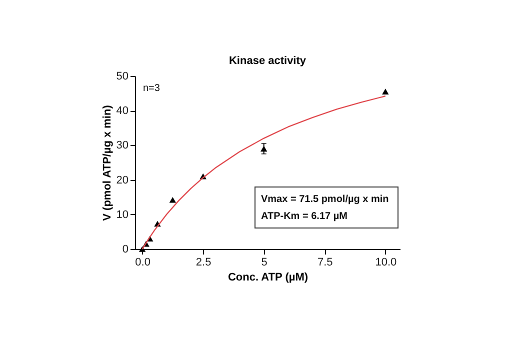 The height and width of the screenshot is (350, 520). Describe the element at coordinates (142, 262) in the screenshot. I see `x-tick-label: 0.0` at that location.